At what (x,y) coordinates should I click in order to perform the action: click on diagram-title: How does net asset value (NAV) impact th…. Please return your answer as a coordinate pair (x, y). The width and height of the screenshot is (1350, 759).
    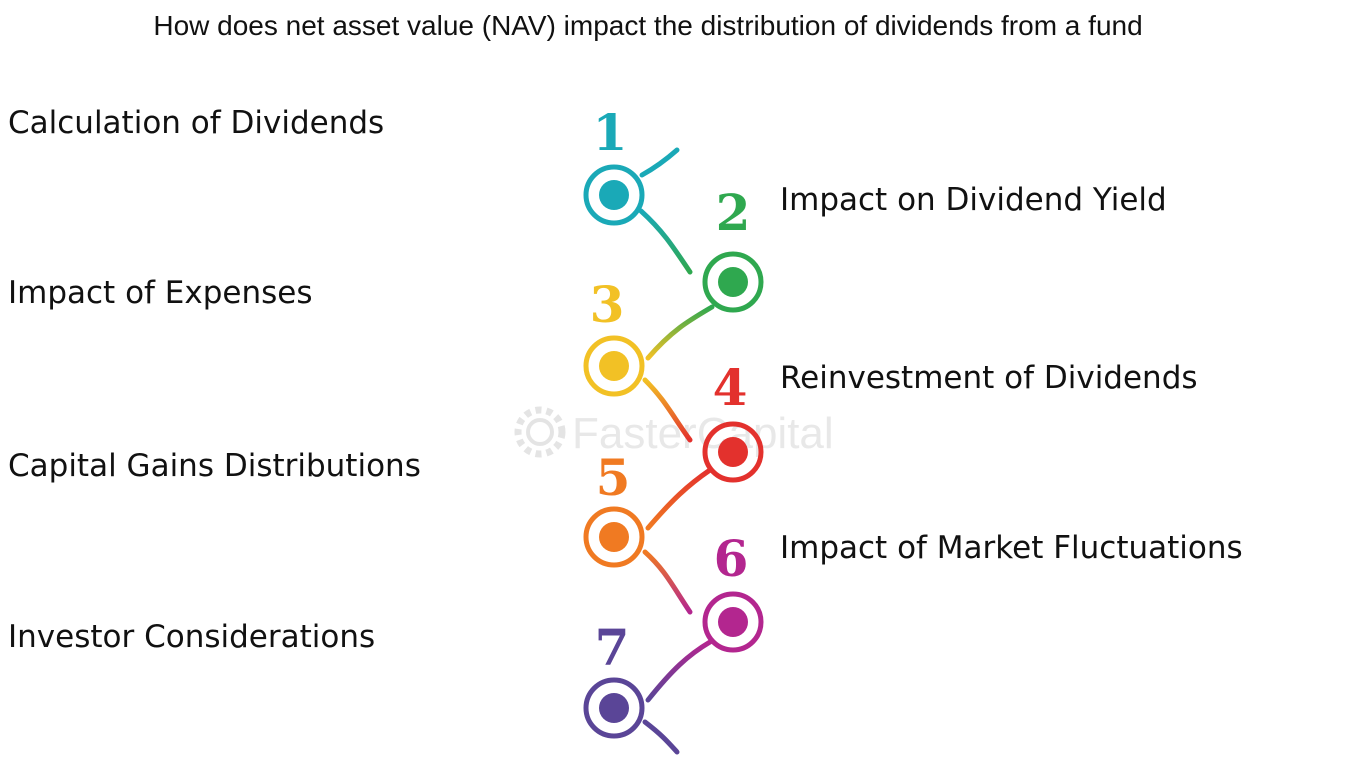
    Looking at the image, I should click on (648, 25).